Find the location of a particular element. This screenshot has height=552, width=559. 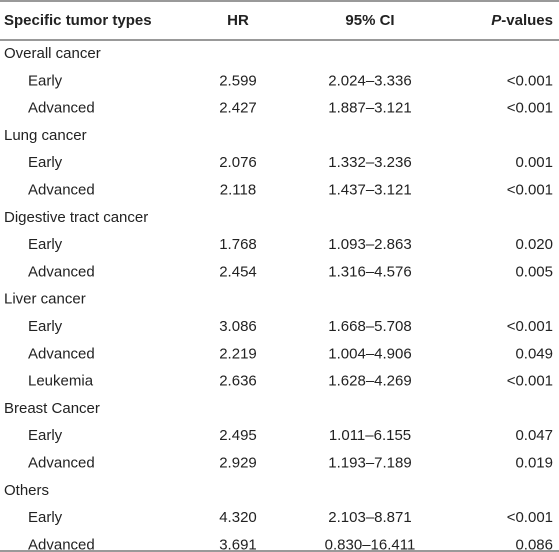

cell: 1.011–6.155 is located at coordinates (370, 435).